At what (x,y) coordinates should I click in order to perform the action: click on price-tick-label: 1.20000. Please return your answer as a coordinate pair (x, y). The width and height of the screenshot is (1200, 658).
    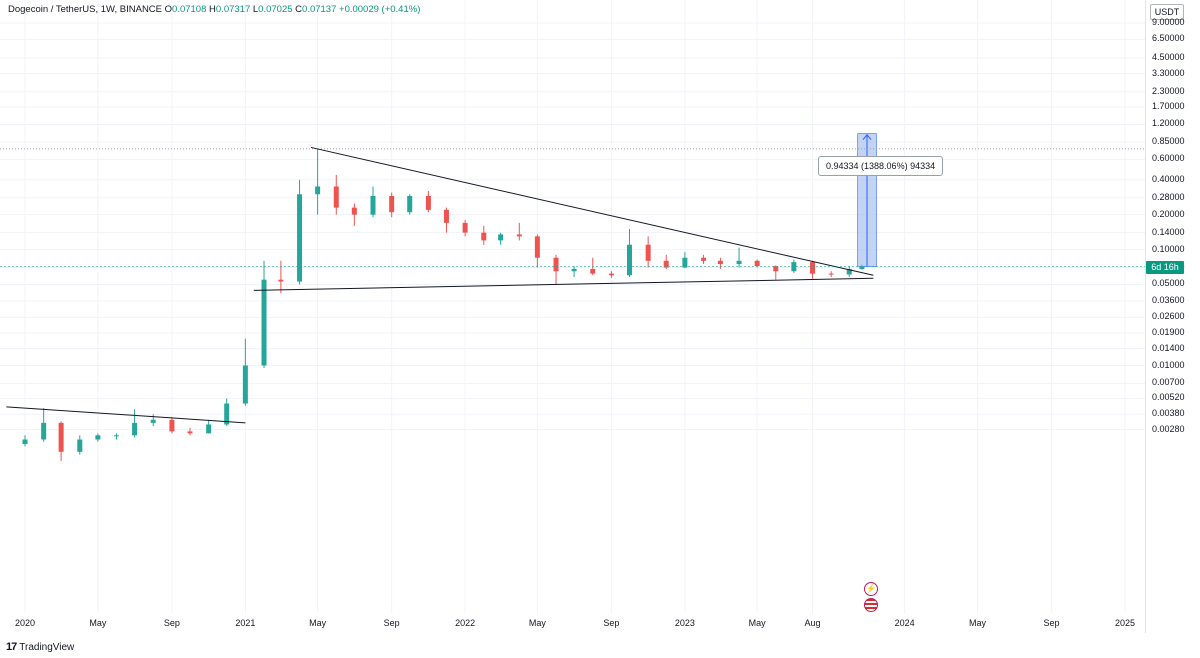
    Looking at the image, I should click on (1168, 123).